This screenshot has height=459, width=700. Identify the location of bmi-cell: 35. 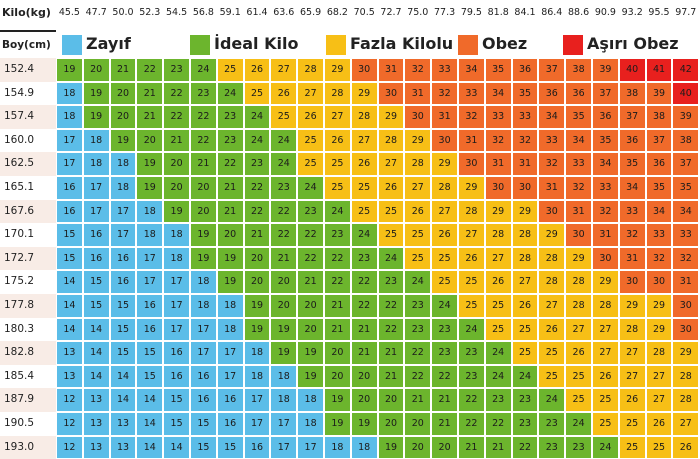
(632, 164).